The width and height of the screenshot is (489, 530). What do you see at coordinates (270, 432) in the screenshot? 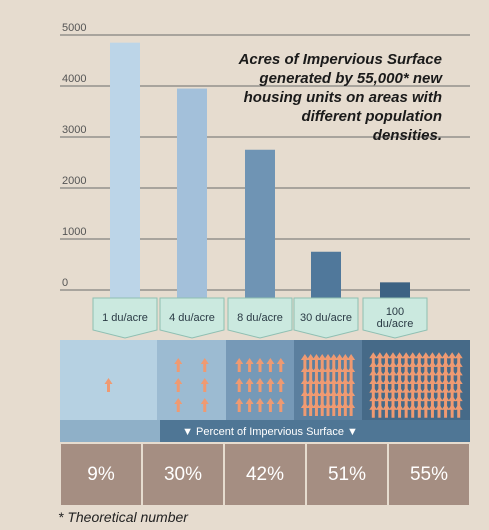
I see `impervious-label-text: Percent of Impervious Surface` at bounding box center [270, 432].